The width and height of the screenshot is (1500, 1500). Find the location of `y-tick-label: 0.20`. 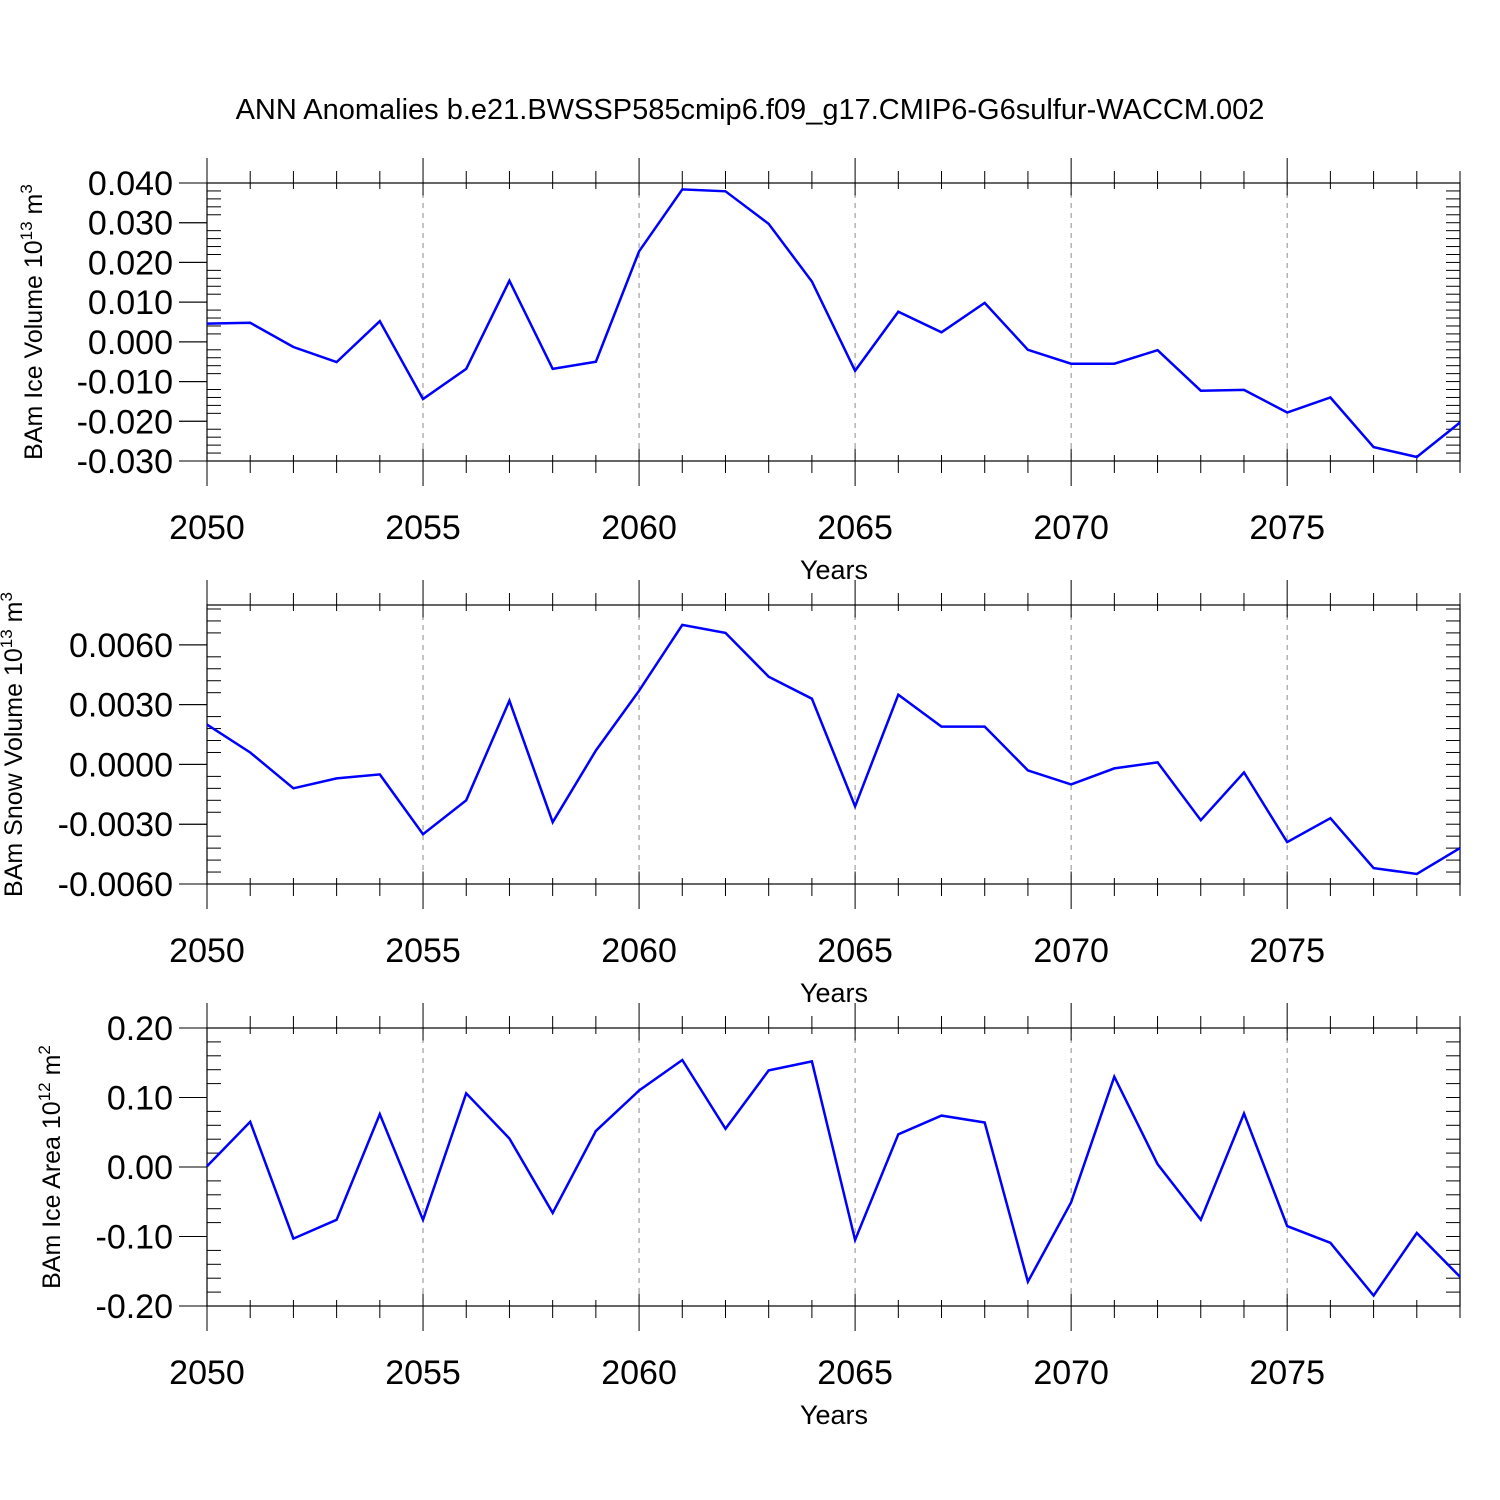

y-tick-label: 0.20 is located at coordinates (140, 1029).